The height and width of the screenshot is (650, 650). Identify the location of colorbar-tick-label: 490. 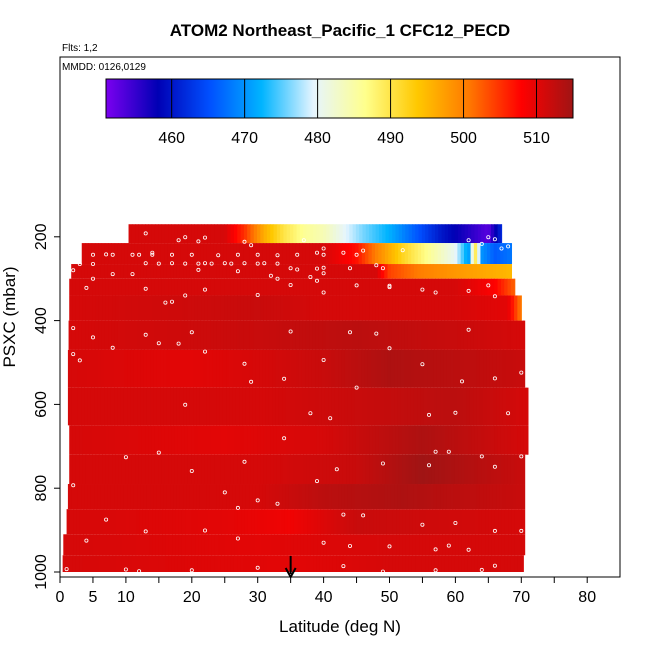
(390, 138).